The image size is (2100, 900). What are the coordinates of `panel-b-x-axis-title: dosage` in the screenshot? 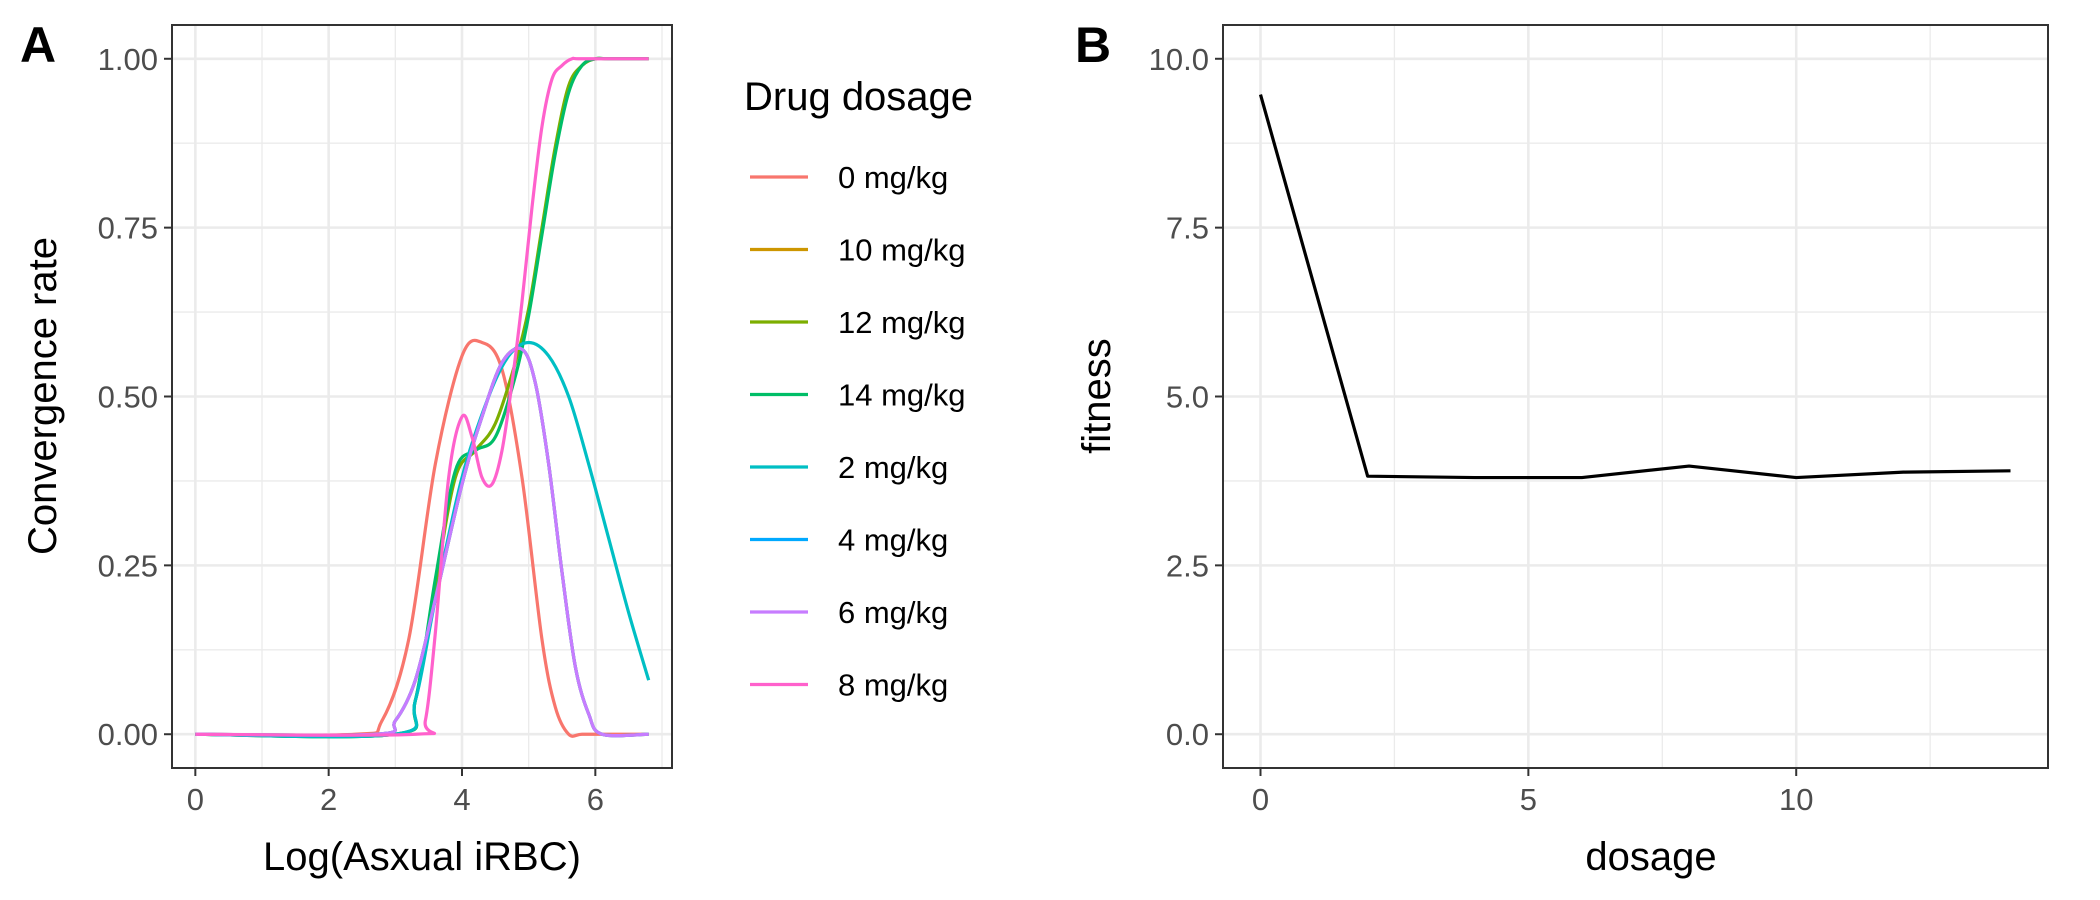 It's located at (1650, 857).